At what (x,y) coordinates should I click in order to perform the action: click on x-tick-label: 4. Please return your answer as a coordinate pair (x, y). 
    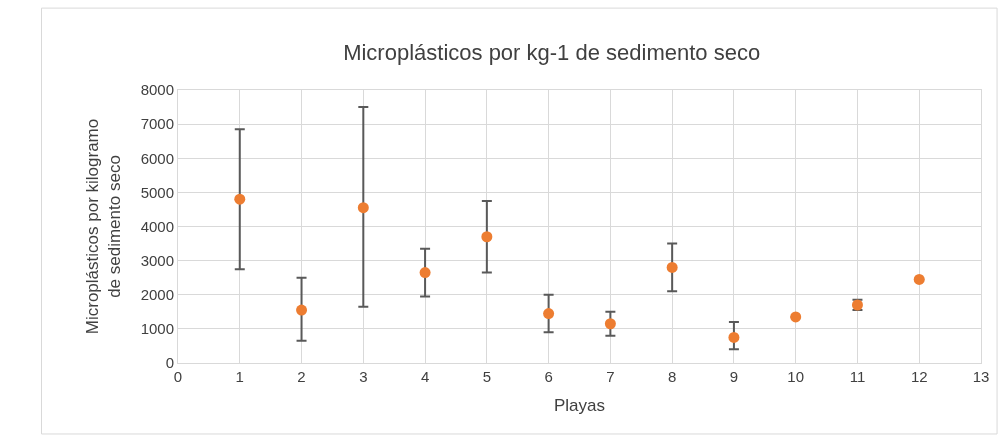
    Looking at the image, I should click on (425, 376).